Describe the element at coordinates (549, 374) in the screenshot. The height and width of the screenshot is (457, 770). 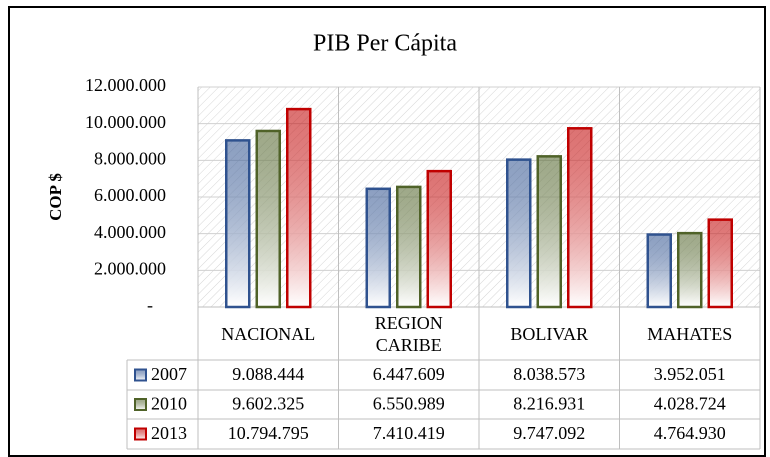
I see `data-label: 8.038.573` at that location.